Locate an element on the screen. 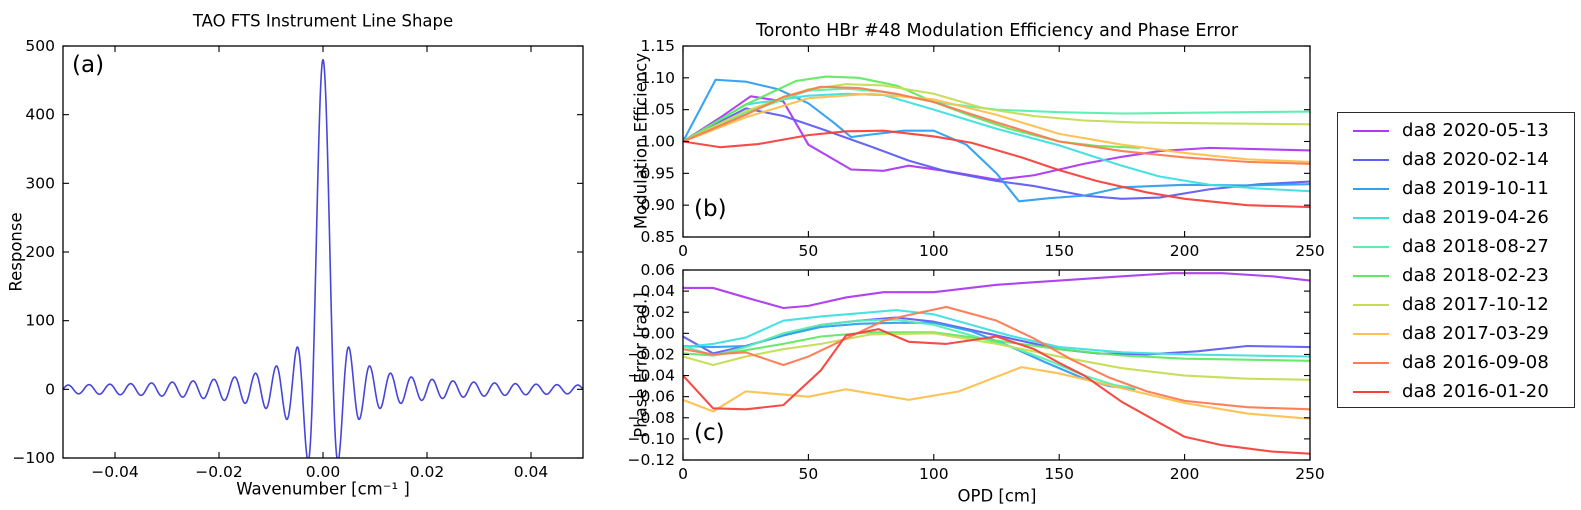  panel_b-x-tick-label: 200 is located at coordinates (1185, 251).